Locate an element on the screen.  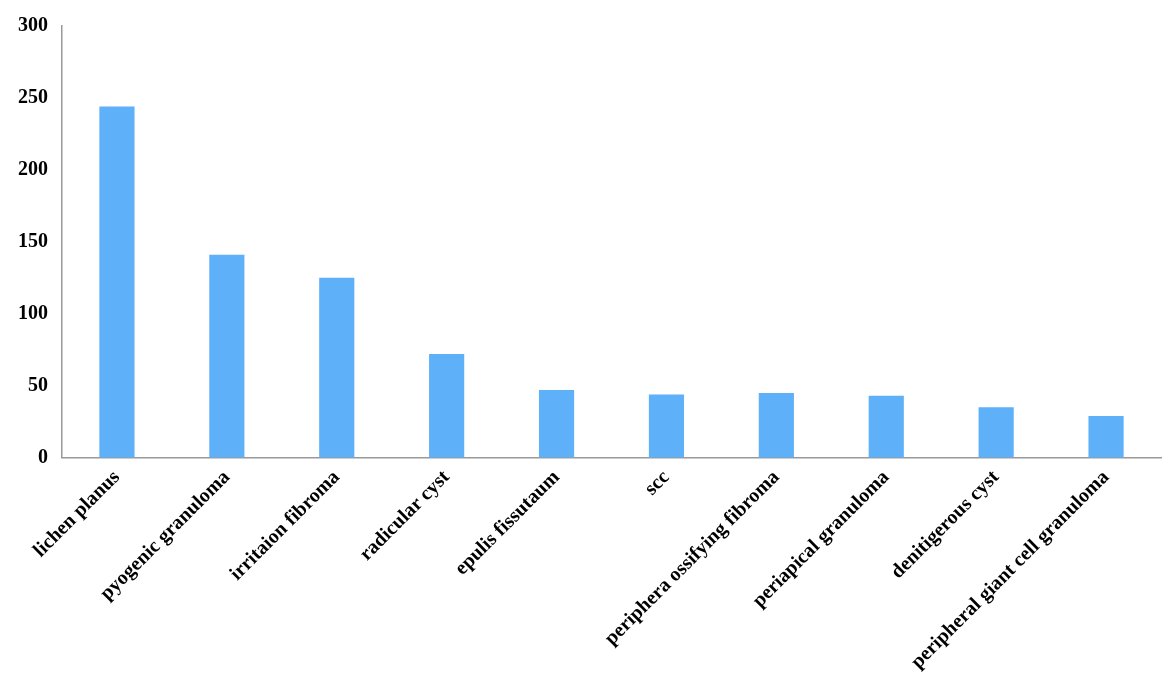
y-tick-label: 50 is located at coordinates (38, 383).